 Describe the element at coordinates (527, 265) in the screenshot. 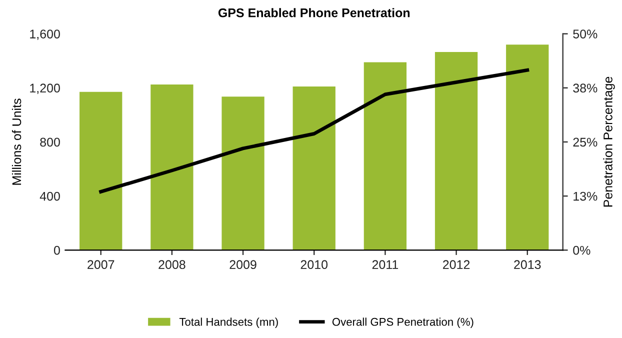

I see `x-tick-label: 2013` at that location.